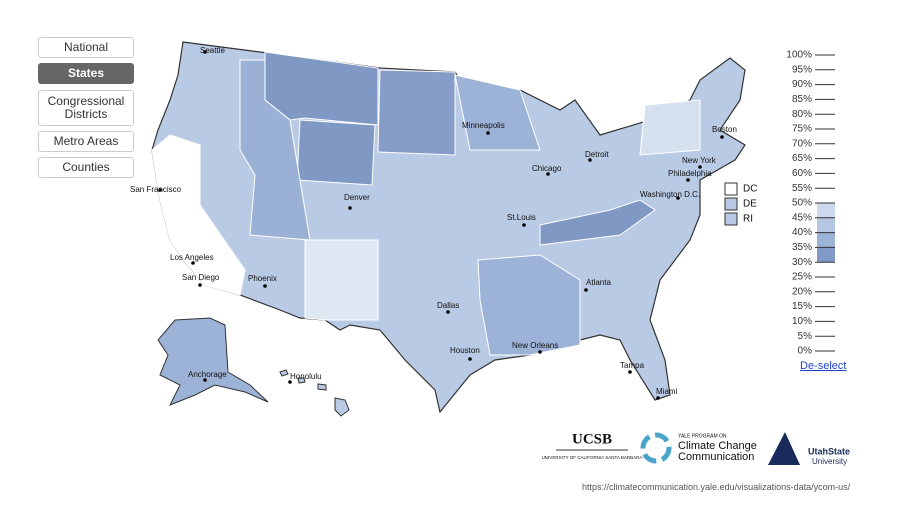 The image size is (900, 506). Describe the element at coordinates (212, 50) in the screenshot. I see `city-label: Seattle` at that location.